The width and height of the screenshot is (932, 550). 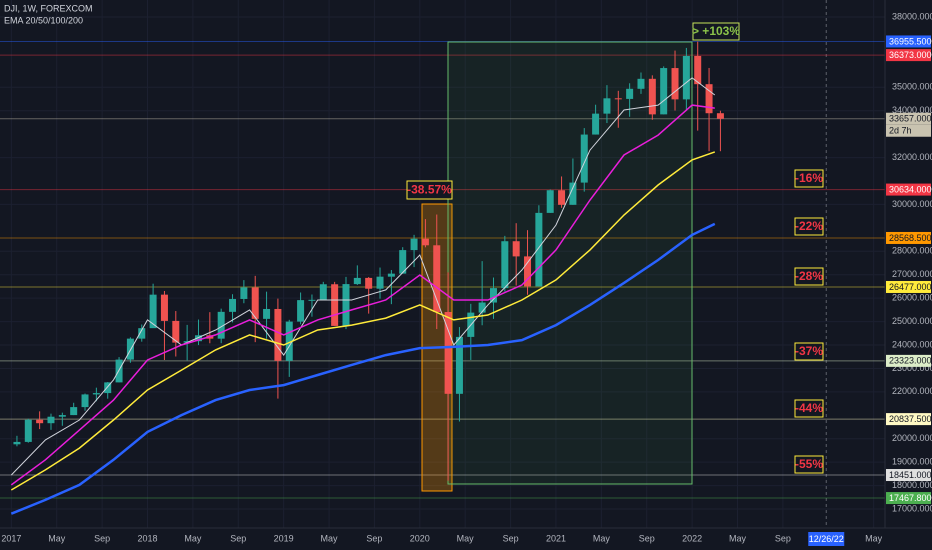 I want to click on crosshair-label-bg, so click(x=826, y=539).